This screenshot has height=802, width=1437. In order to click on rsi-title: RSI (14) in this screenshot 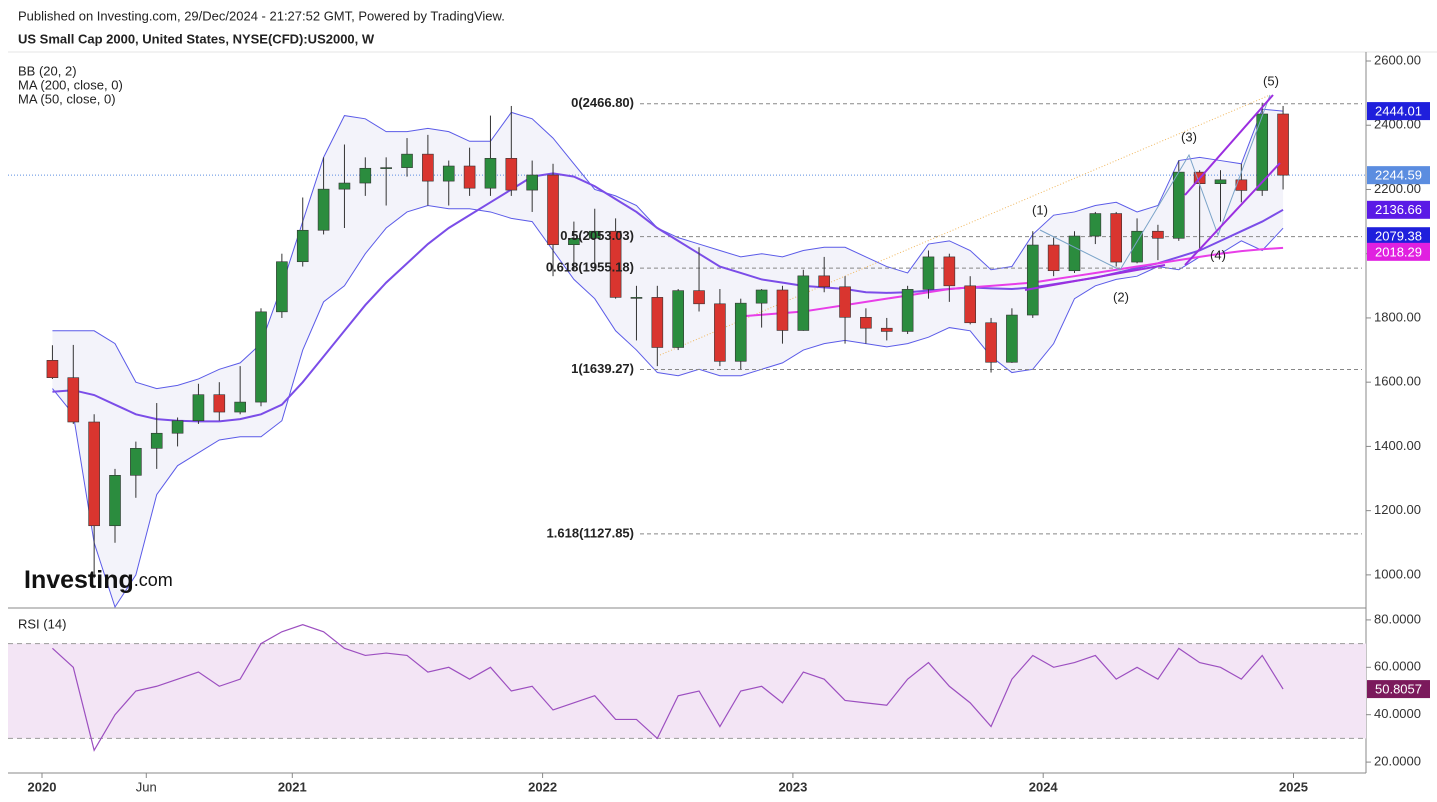, I will do `click(42, 623)`.